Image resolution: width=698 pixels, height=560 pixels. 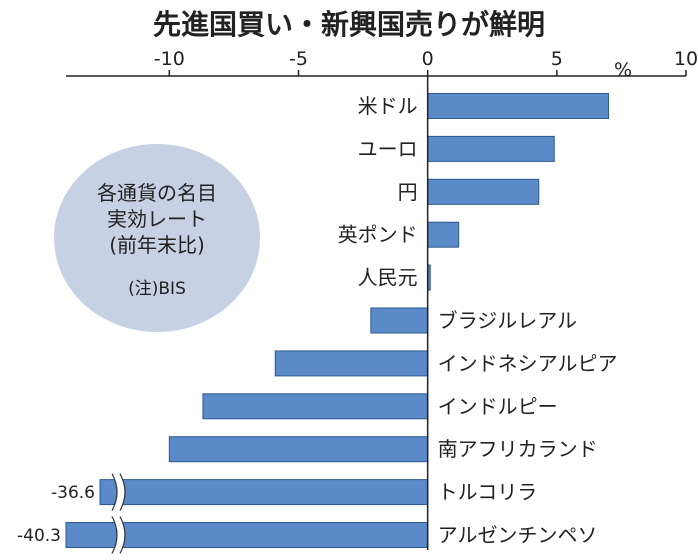 What do you see at coordinates (507, 321) in the screenshot?
I see `category-label: ブラジルレアル` at bounding box center [507, 321].